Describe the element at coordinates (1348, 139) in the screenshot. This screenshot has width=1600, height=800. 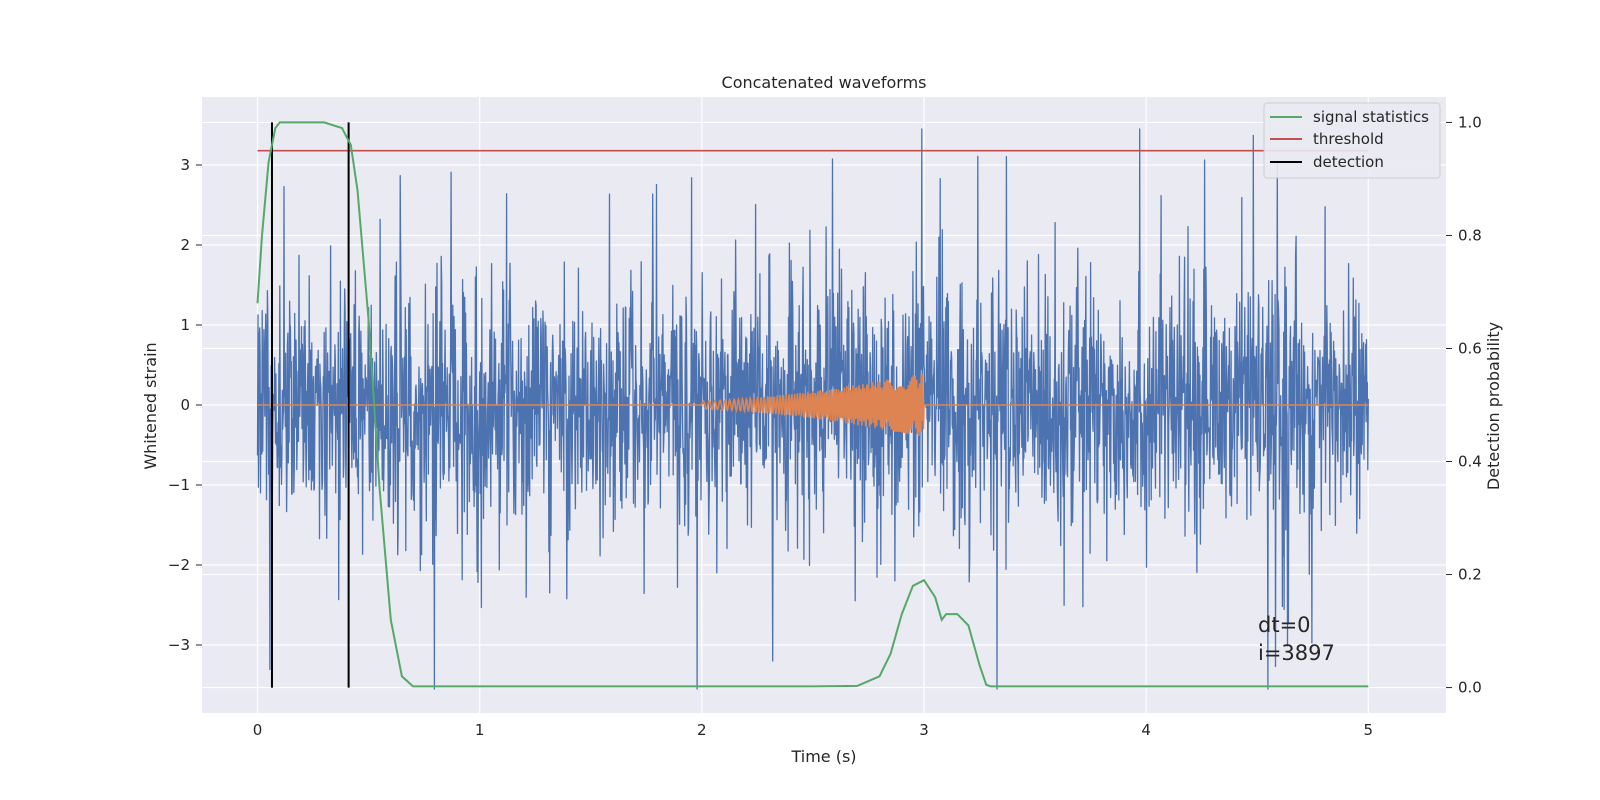
I see `legend-label-threshold: threshold` at that location.